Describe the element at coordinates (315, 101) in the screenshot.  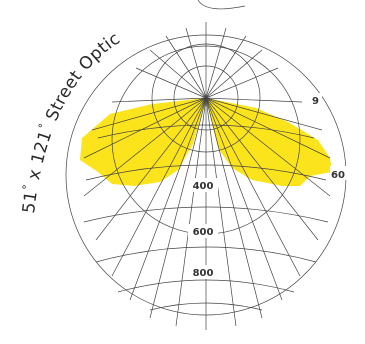
I see `angle-label-9: 9` at that location.